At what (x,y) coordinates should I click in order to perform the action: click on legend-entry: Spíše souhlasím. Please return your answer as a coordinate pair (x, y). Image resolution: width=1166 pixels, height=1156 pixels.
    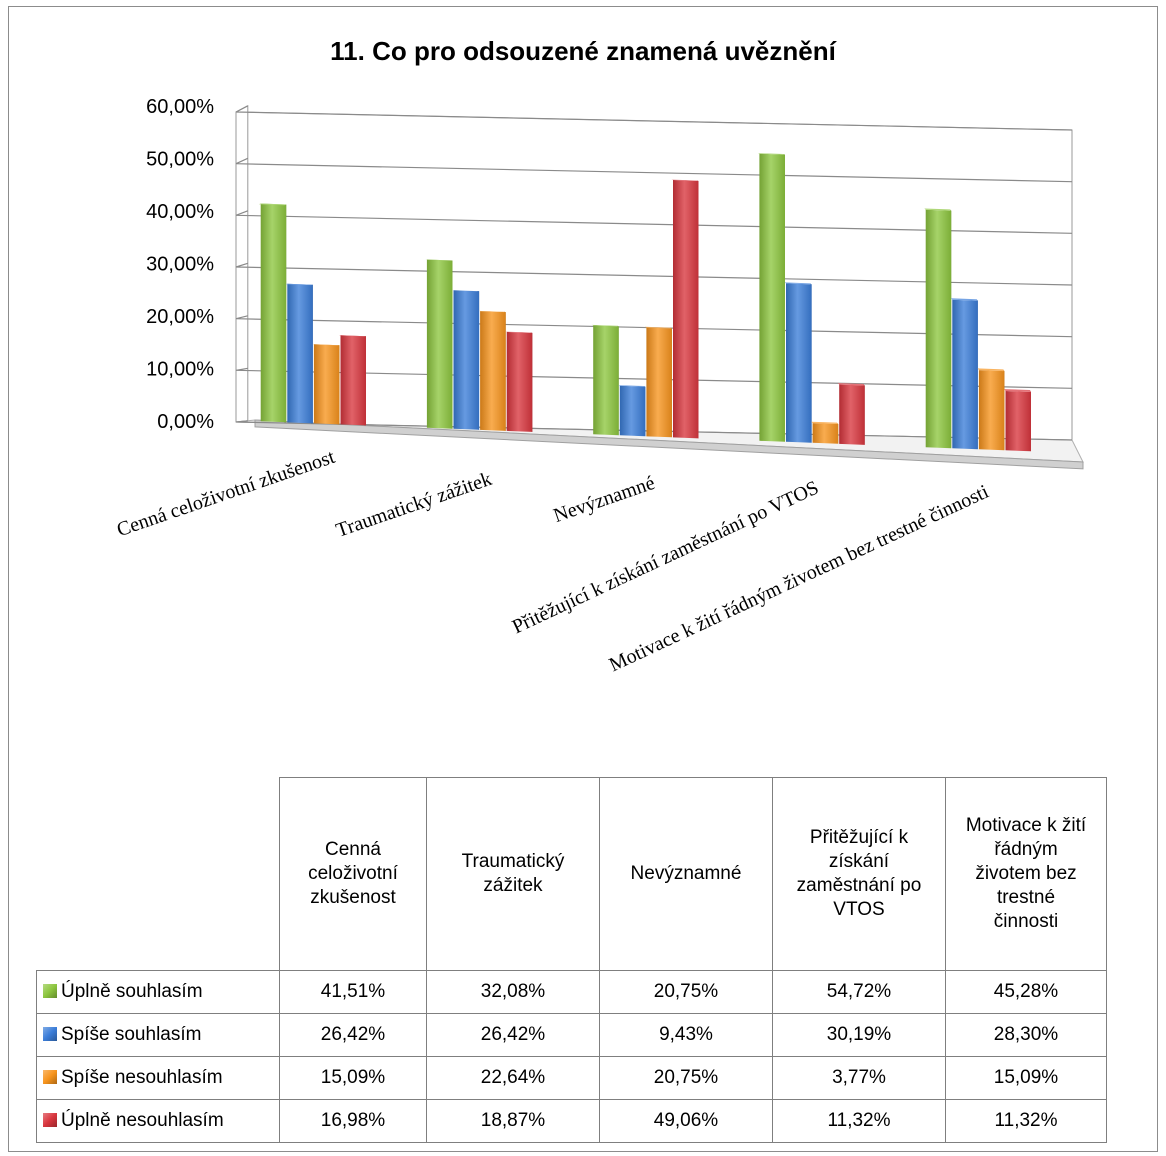
    Looking at the image, I should click on (158, 1035).